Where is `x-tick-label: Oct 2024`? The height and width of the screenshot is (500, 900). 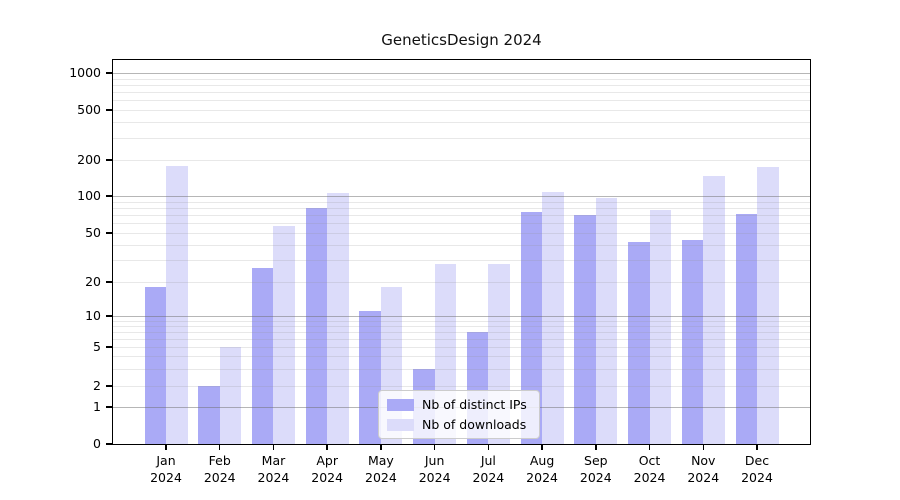
x-tick-label: Oct 2024 is located at coordinates (649, 469).